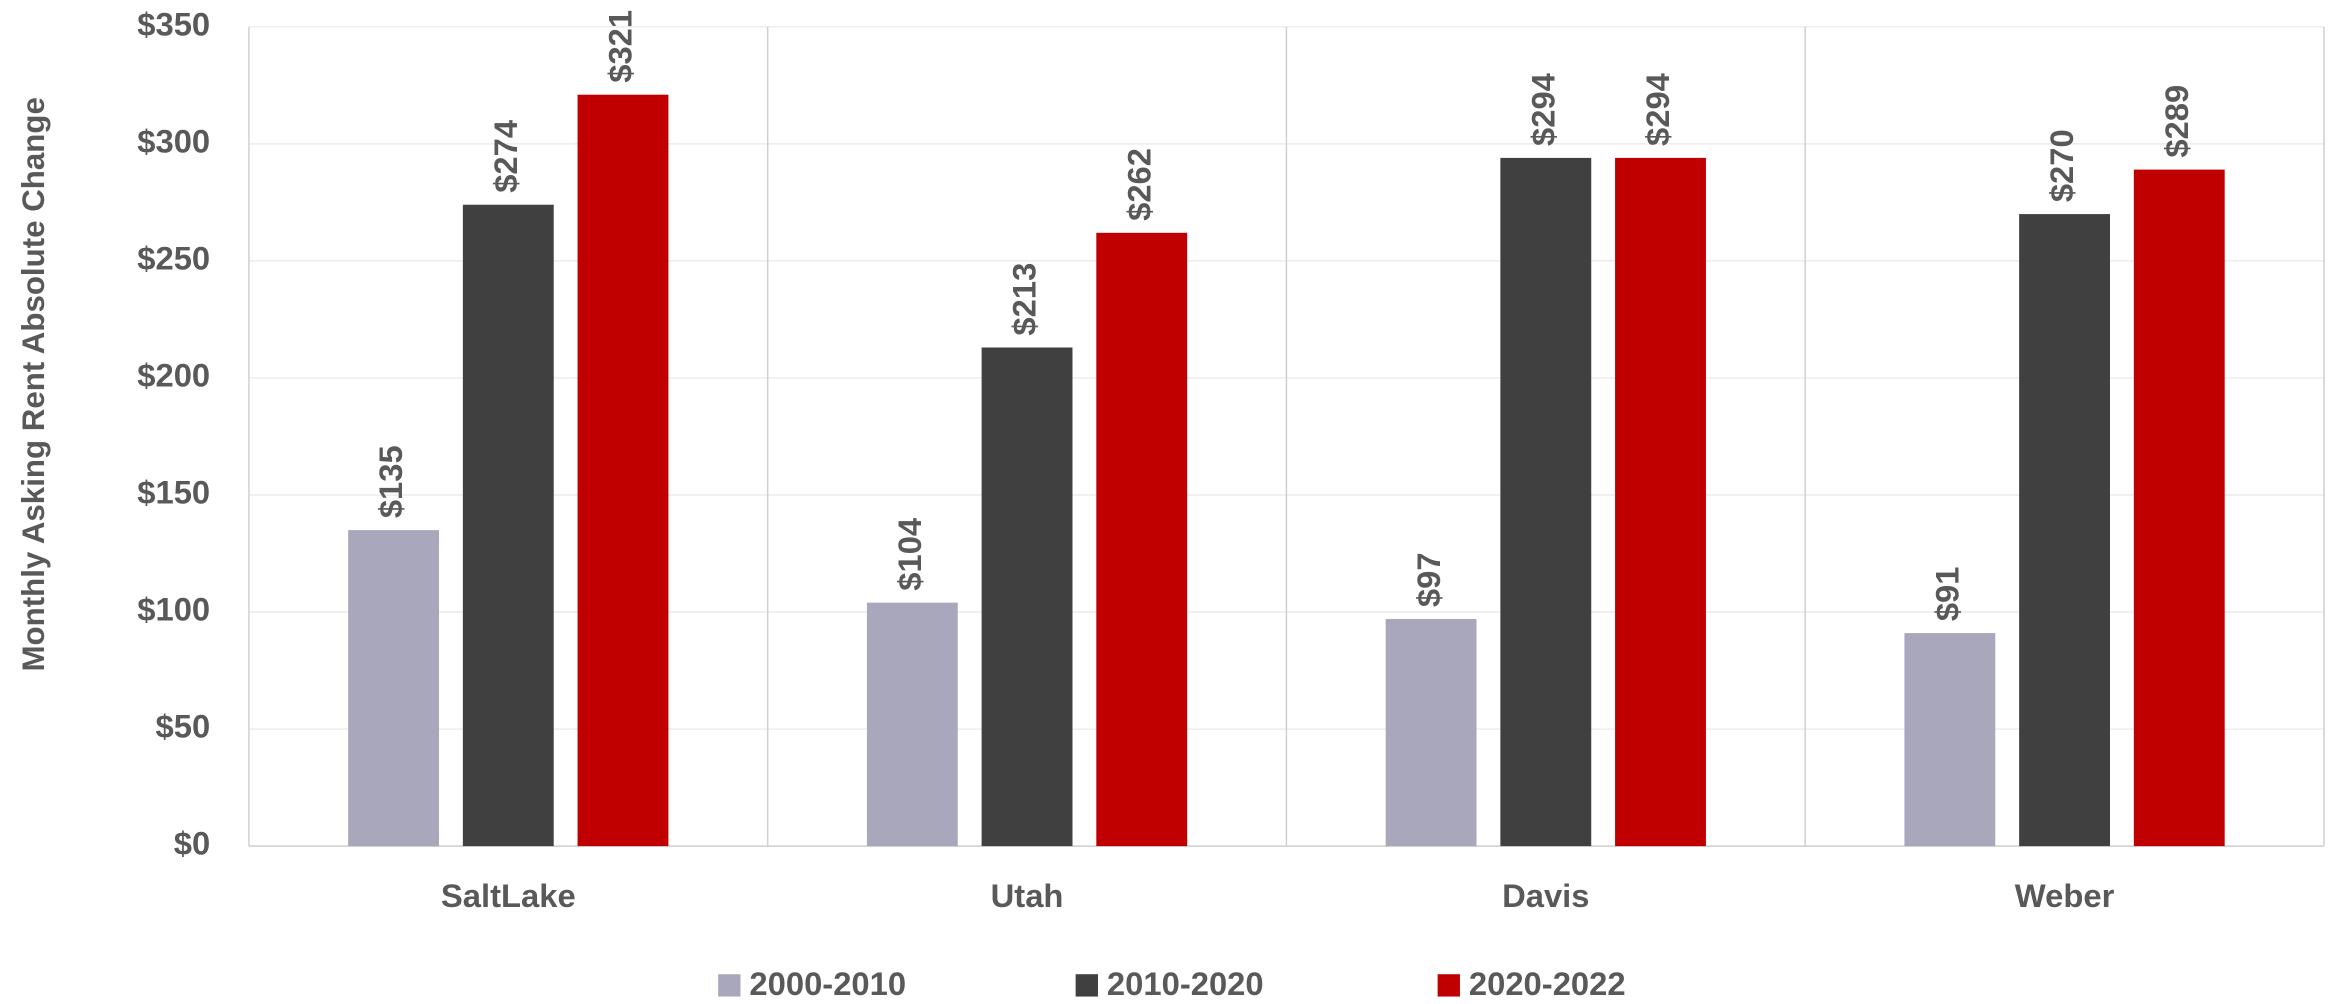  I want to click on value-label: $262, so click(1138, 184).